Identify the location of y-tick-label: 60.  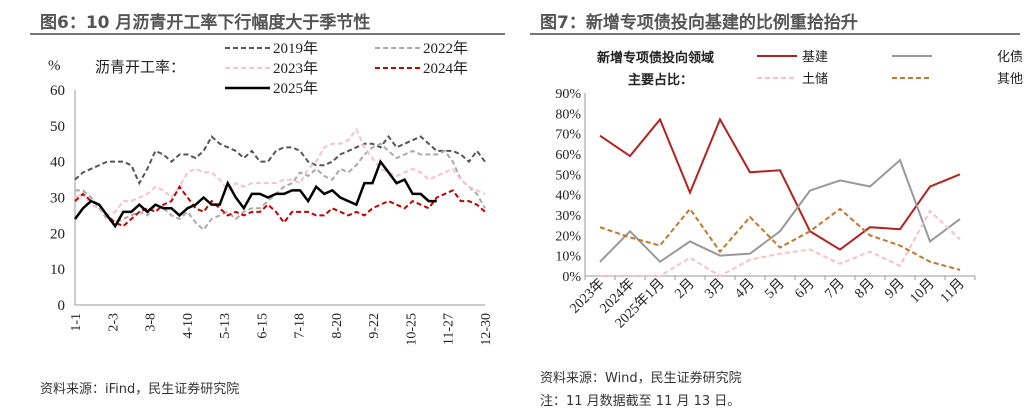
(57, 91).